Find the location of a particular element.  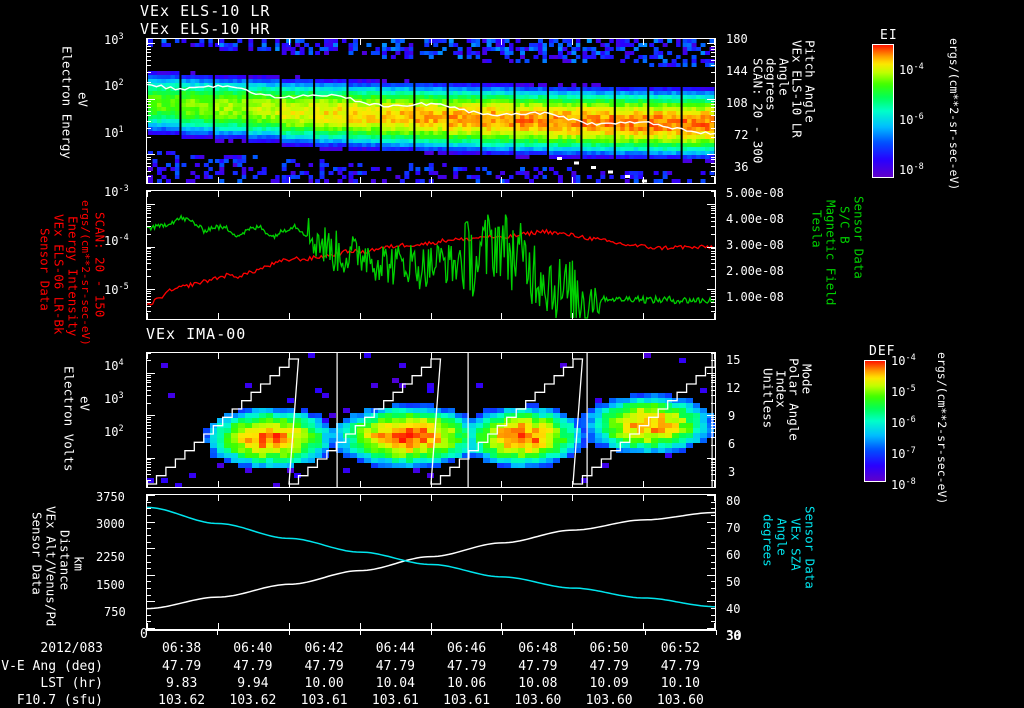

panel4-left-title-2: Distance is located at coordinates (65, 560).